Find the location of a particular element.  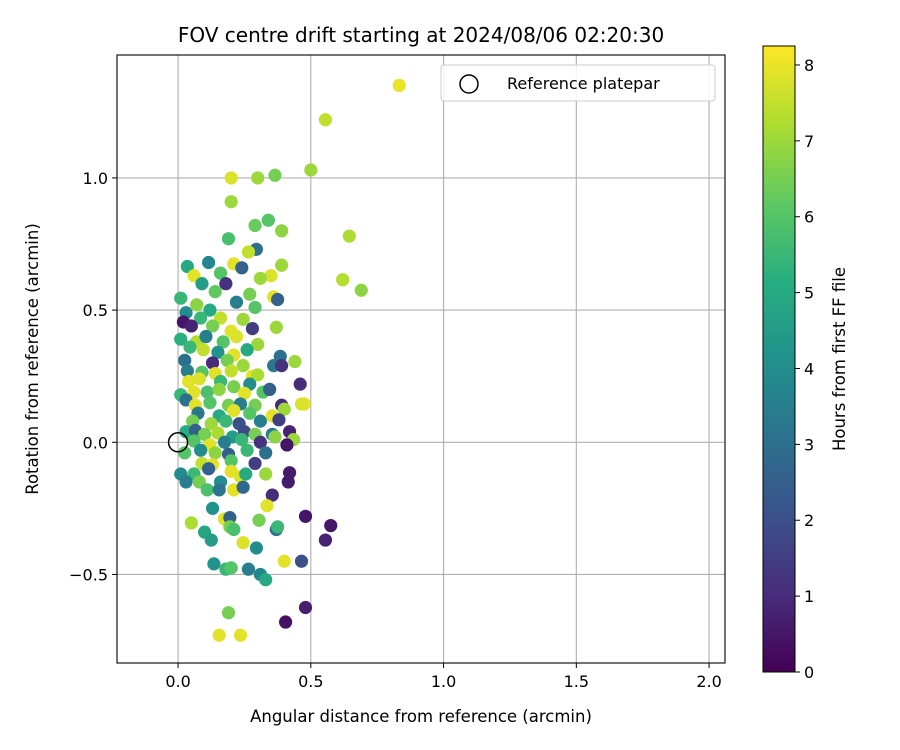

colorbar is located at coordinates (779, 359).